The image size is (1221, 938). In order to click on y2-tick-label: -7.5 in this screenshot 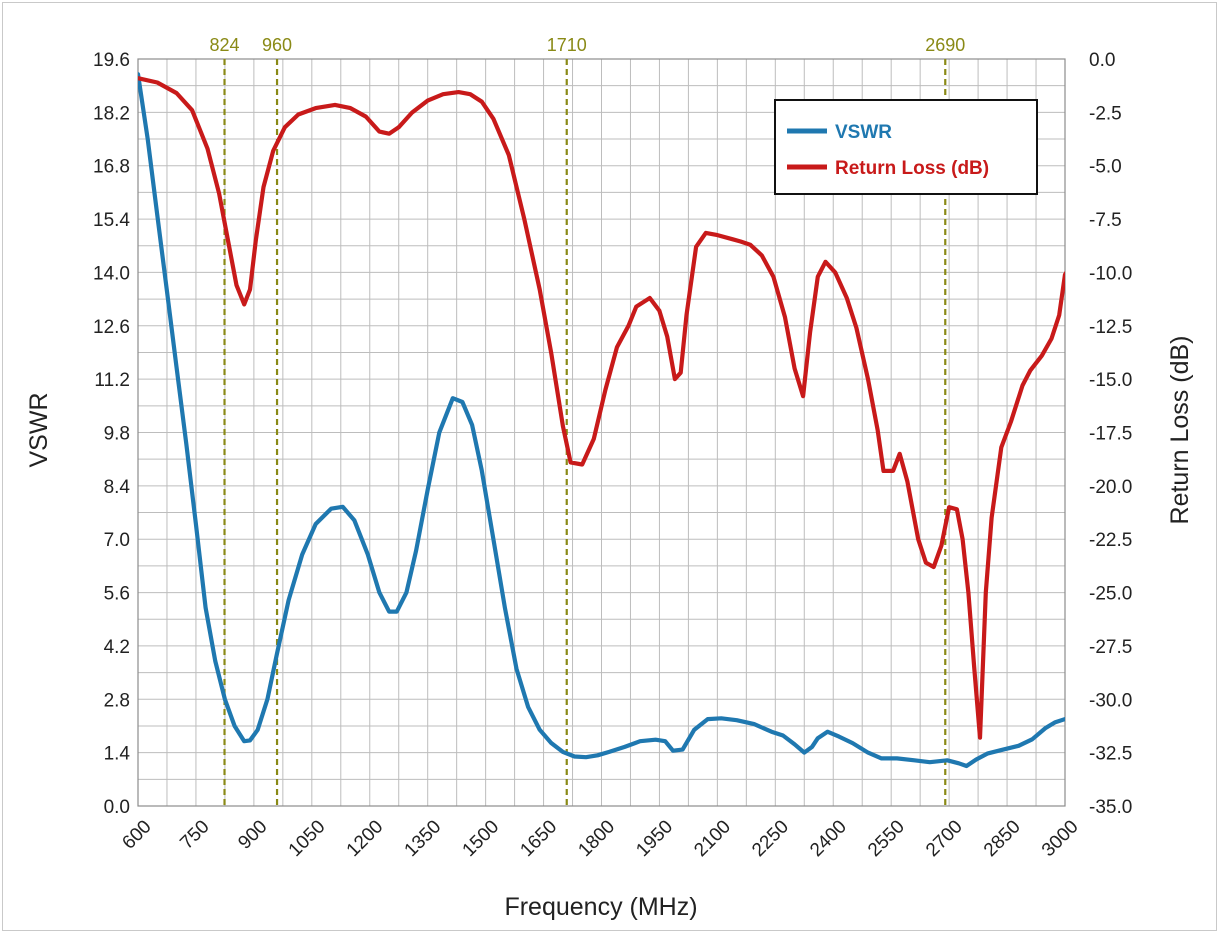, I will do `click(1105, 220)`.